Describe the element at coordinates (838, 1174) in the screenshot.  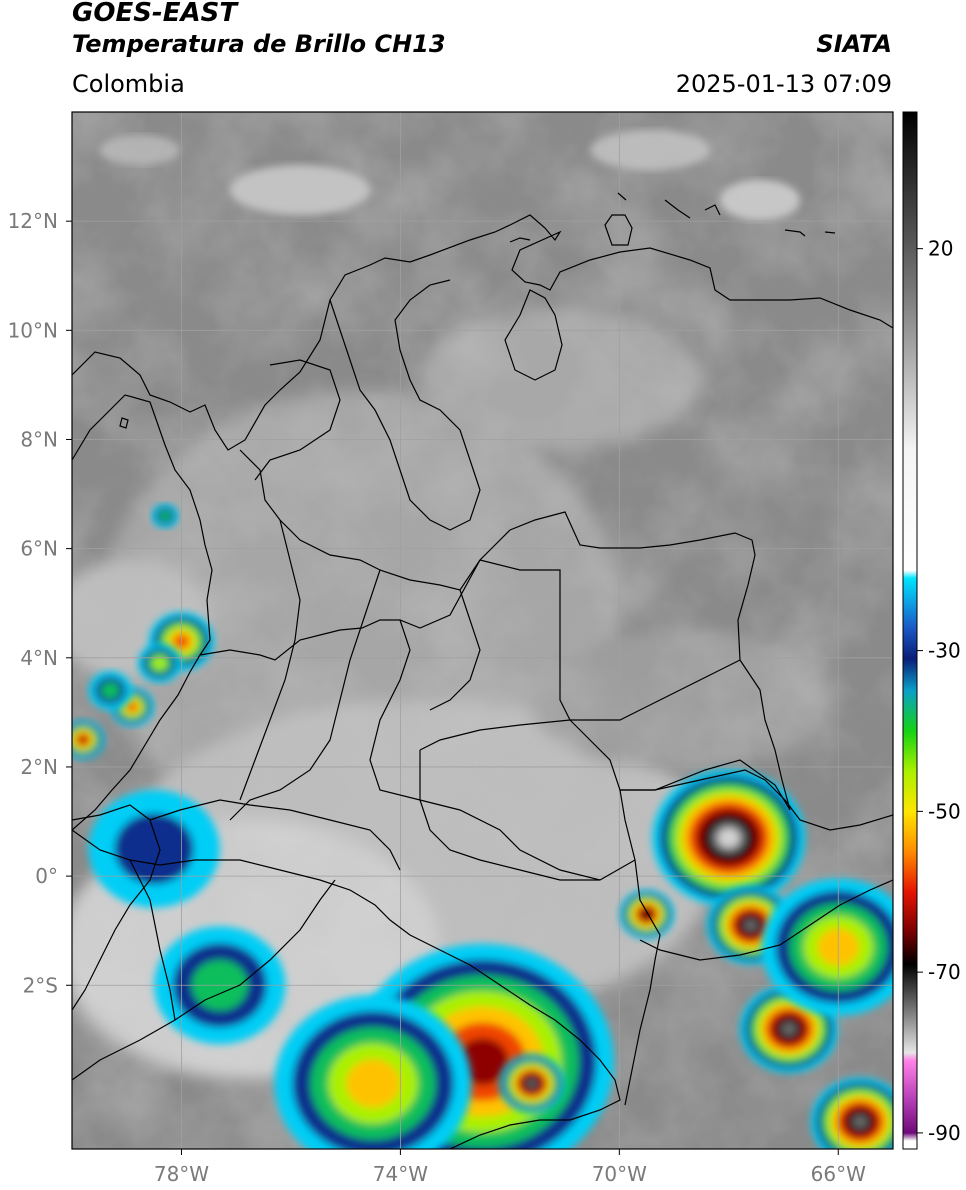
I see `lon-tick-label: 66°W` at that location.